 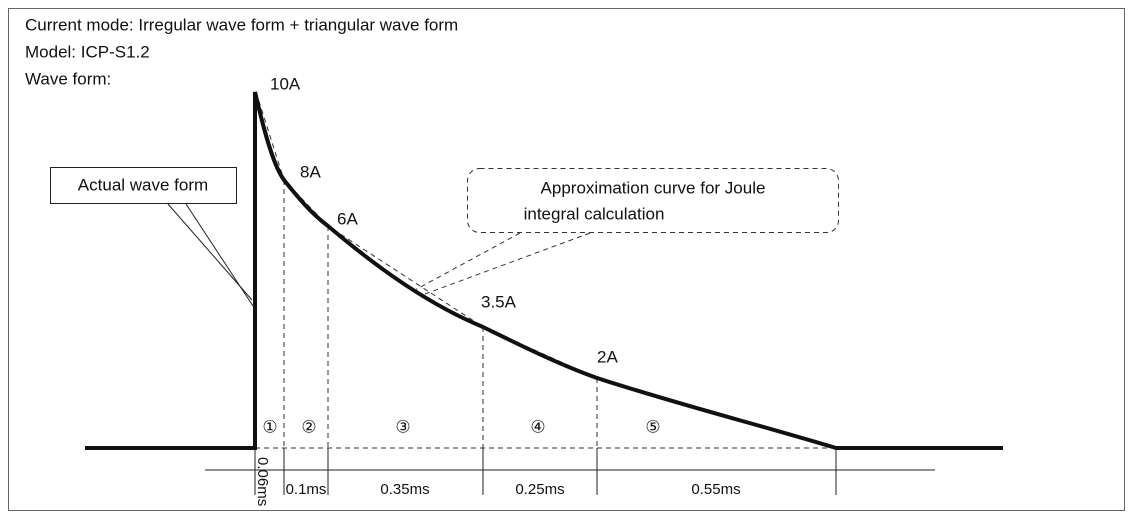 I want to click on header-line: Wave form:, so click(x=68, y=78).